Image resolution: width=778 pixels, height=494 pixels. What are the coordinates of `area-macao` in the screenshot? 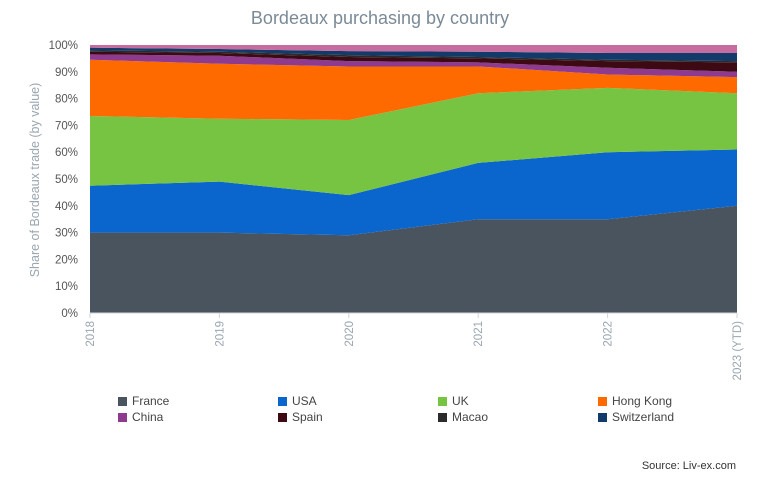 It's located at (413, 56).